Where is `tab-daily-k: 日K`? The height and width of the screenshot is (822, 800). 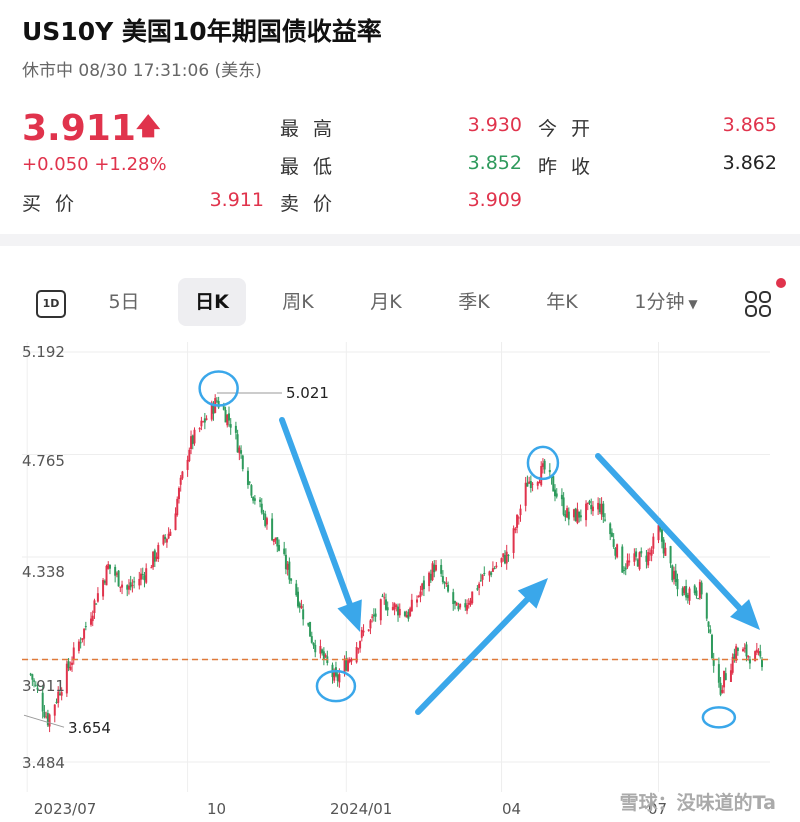 tab-daily-k: 日K is located at coordinates (212, 302).